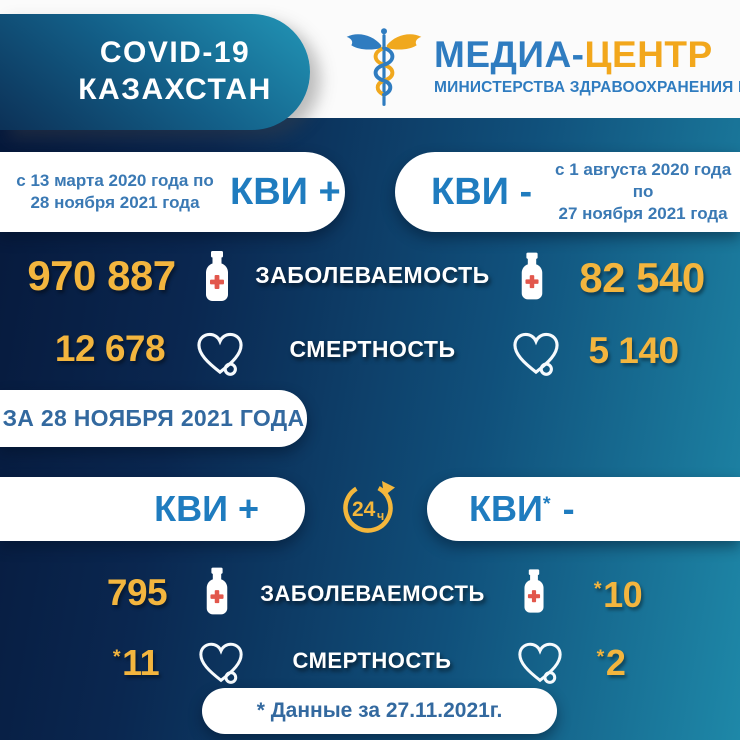 This screenshot has height=740, width=740. Describe the element at coordinates (546, 504) in the screenshot. I see `kvi-minus-daily-asterisk: *` at that location.